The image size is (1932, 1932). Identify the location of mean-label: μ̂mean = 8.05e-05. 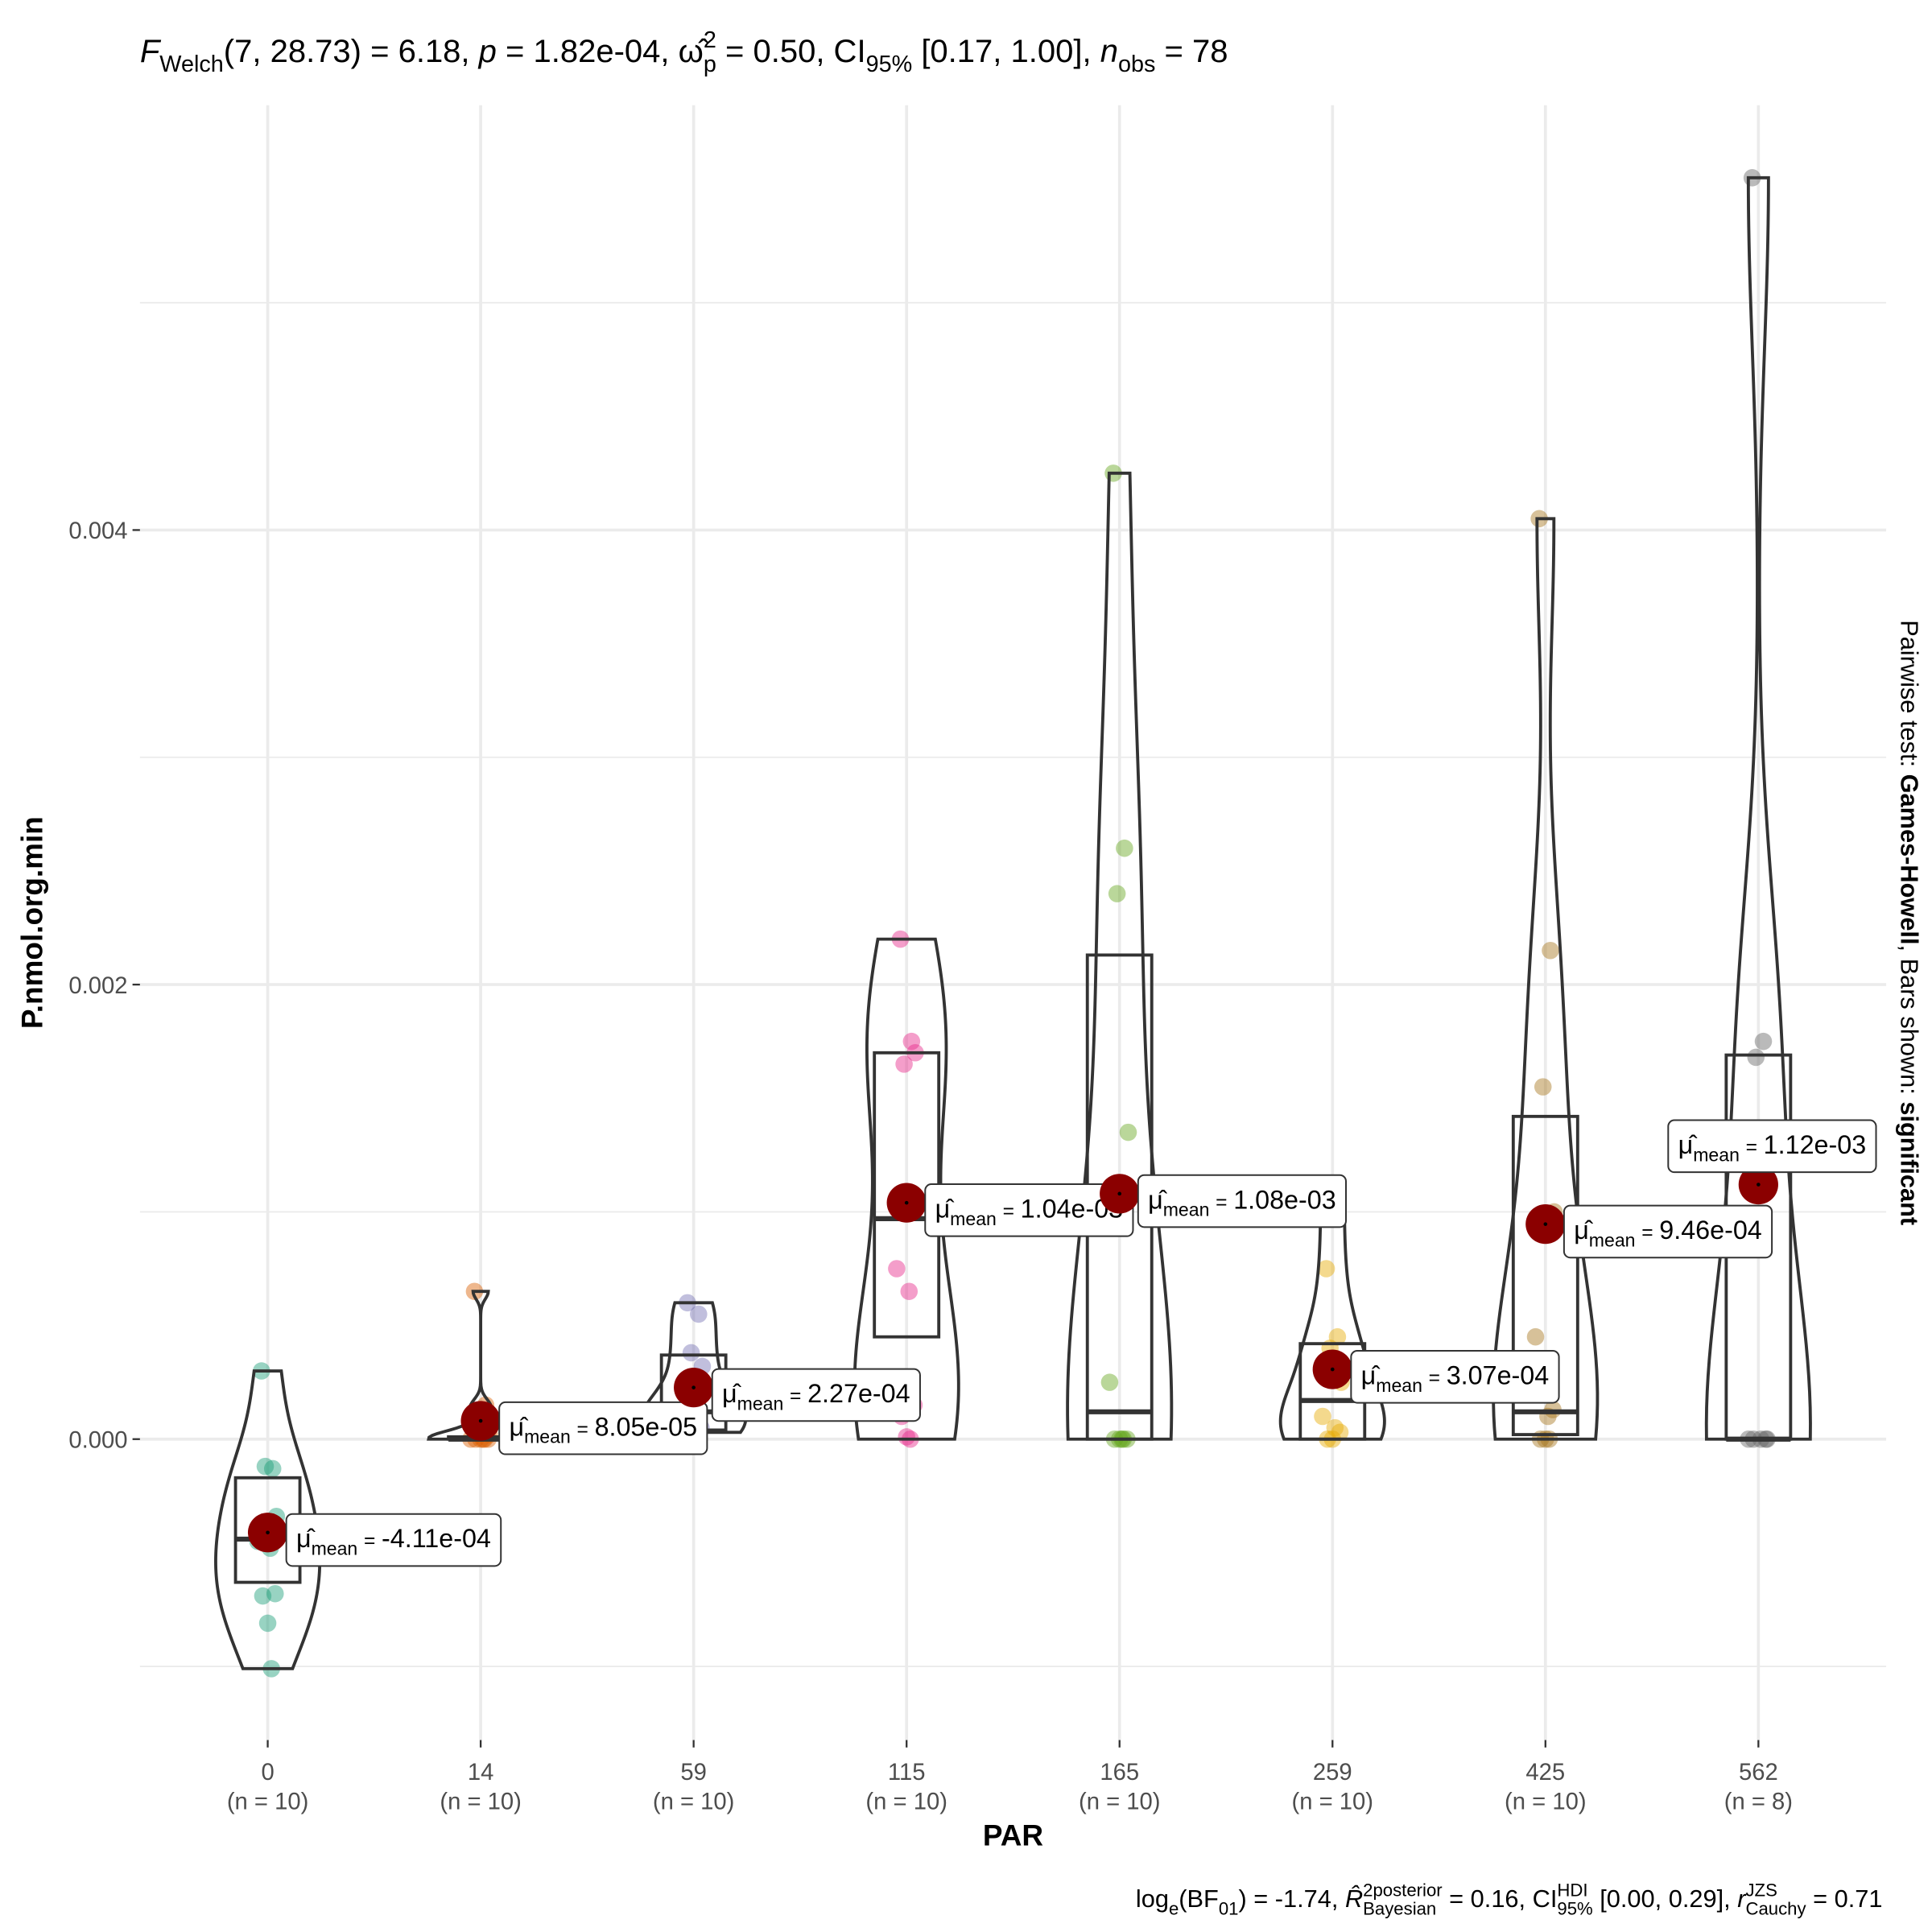
(603, 1428).